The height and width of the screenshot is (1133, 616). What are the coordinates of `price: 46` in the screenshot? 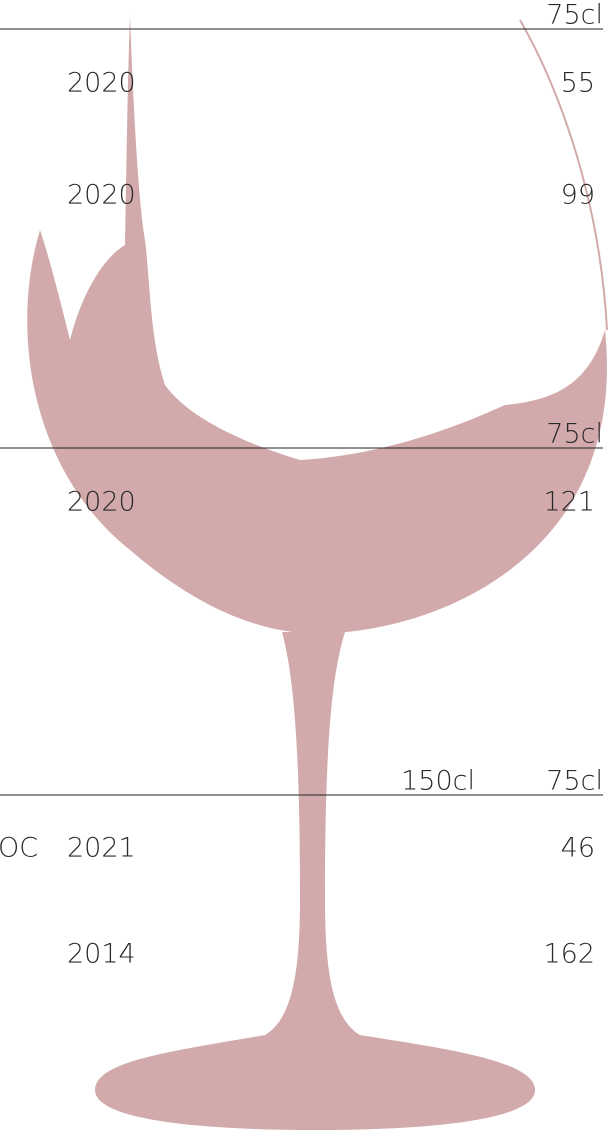 It's located at (578, 848).